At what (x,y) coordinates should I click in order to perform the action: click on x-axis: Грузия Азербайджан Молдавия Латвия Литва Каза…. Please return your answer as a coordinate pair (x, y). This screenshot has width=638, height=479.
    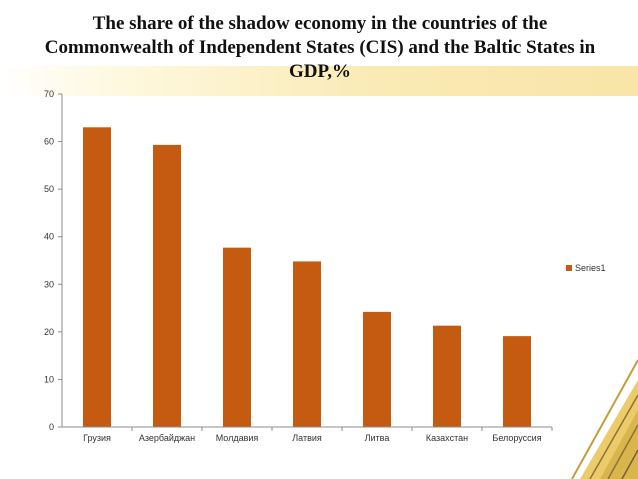
    Looking at the image, I should click on (307, 434).